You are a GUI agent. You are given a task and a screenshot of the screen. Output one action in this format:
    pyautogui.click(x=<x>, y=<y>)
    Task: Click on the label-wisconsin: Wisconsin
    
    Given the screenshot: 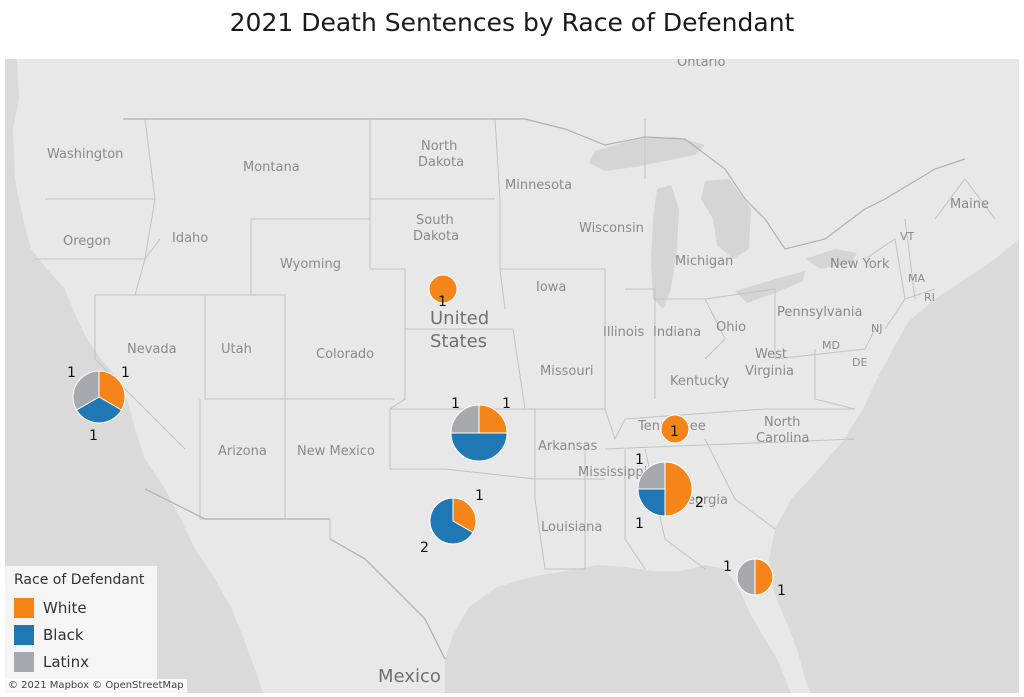 What is the action you would take?
    pyautogui.click(x=611, y=228)
    